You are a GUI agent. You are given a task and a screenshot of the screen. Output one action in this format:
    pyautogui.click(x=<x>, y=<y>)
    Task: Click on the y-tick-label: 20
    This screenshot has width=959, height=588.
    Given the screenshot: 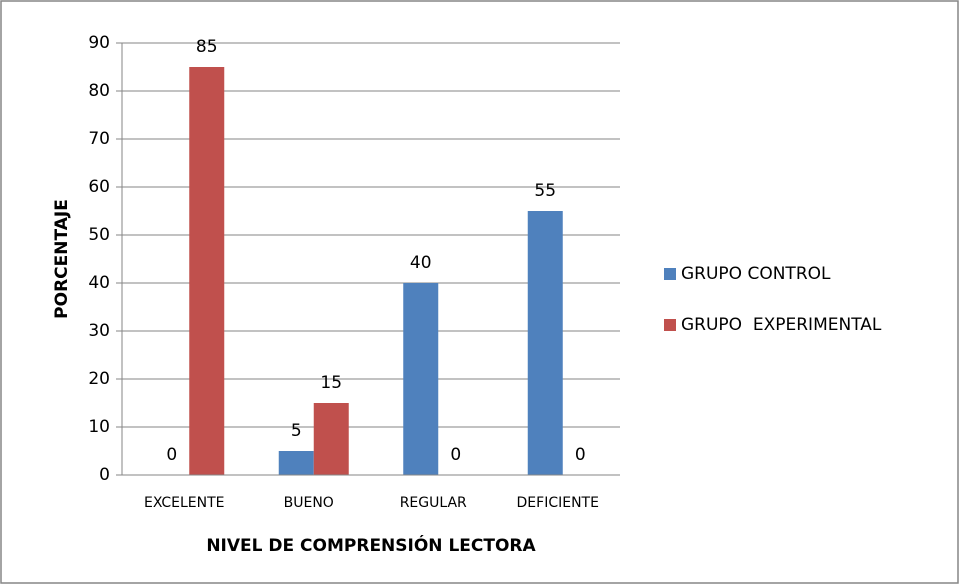 What is the action you would take?
    pyautogui.click(x=99, y=379)
    